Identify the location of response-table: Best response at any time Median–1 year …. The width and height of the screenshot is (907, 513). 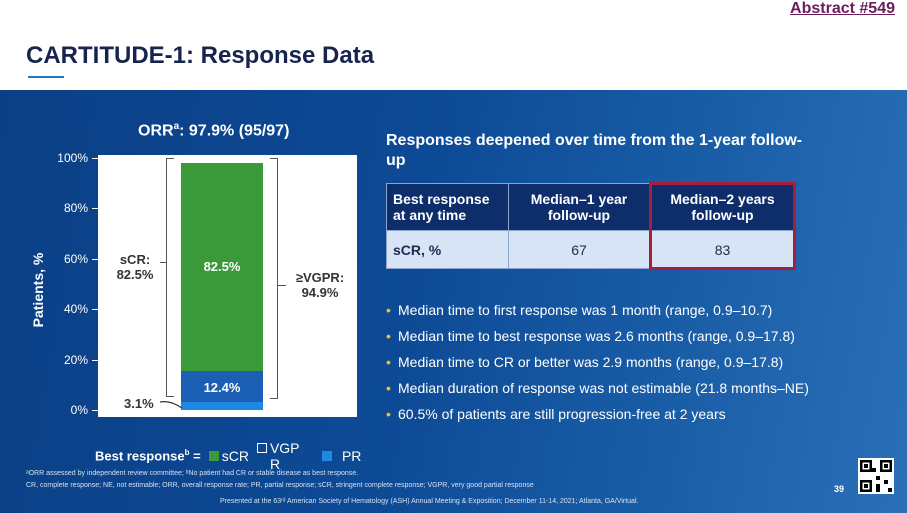
(591, 226).